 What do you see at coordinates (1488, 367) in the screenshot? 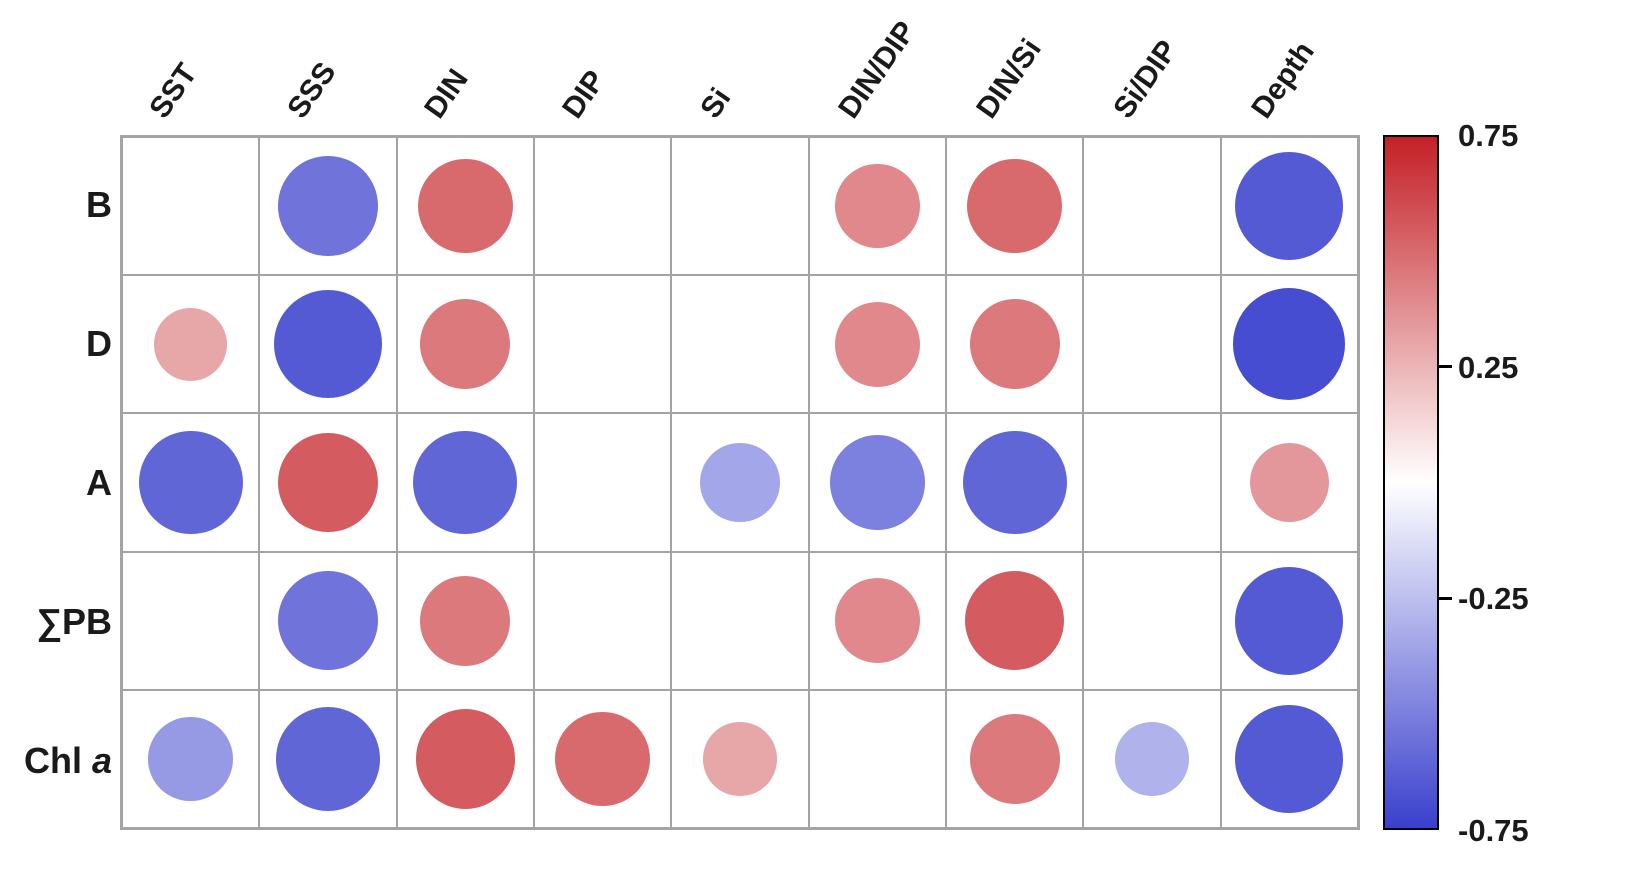
I see `colorbar-tick-label: 0.25` at bounding box center [1488, 367].